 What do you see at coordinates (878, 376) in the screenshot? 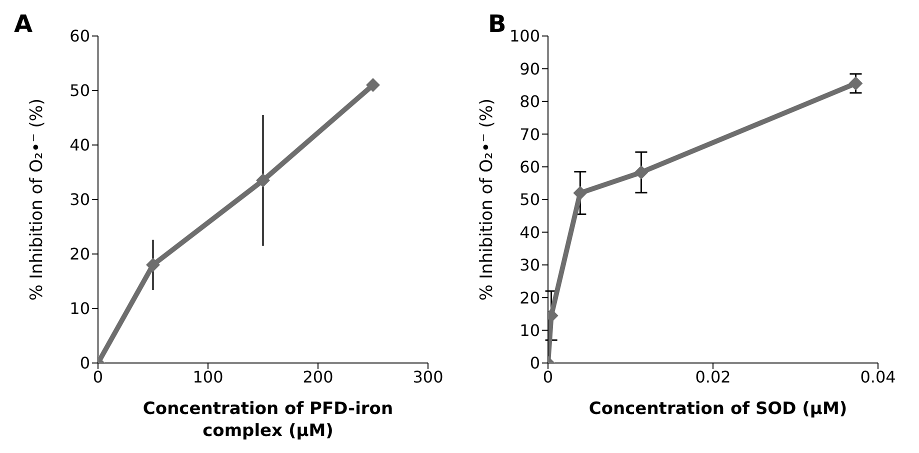
I see `x-tick-label: 0.04` at bounding box center [878, 376].